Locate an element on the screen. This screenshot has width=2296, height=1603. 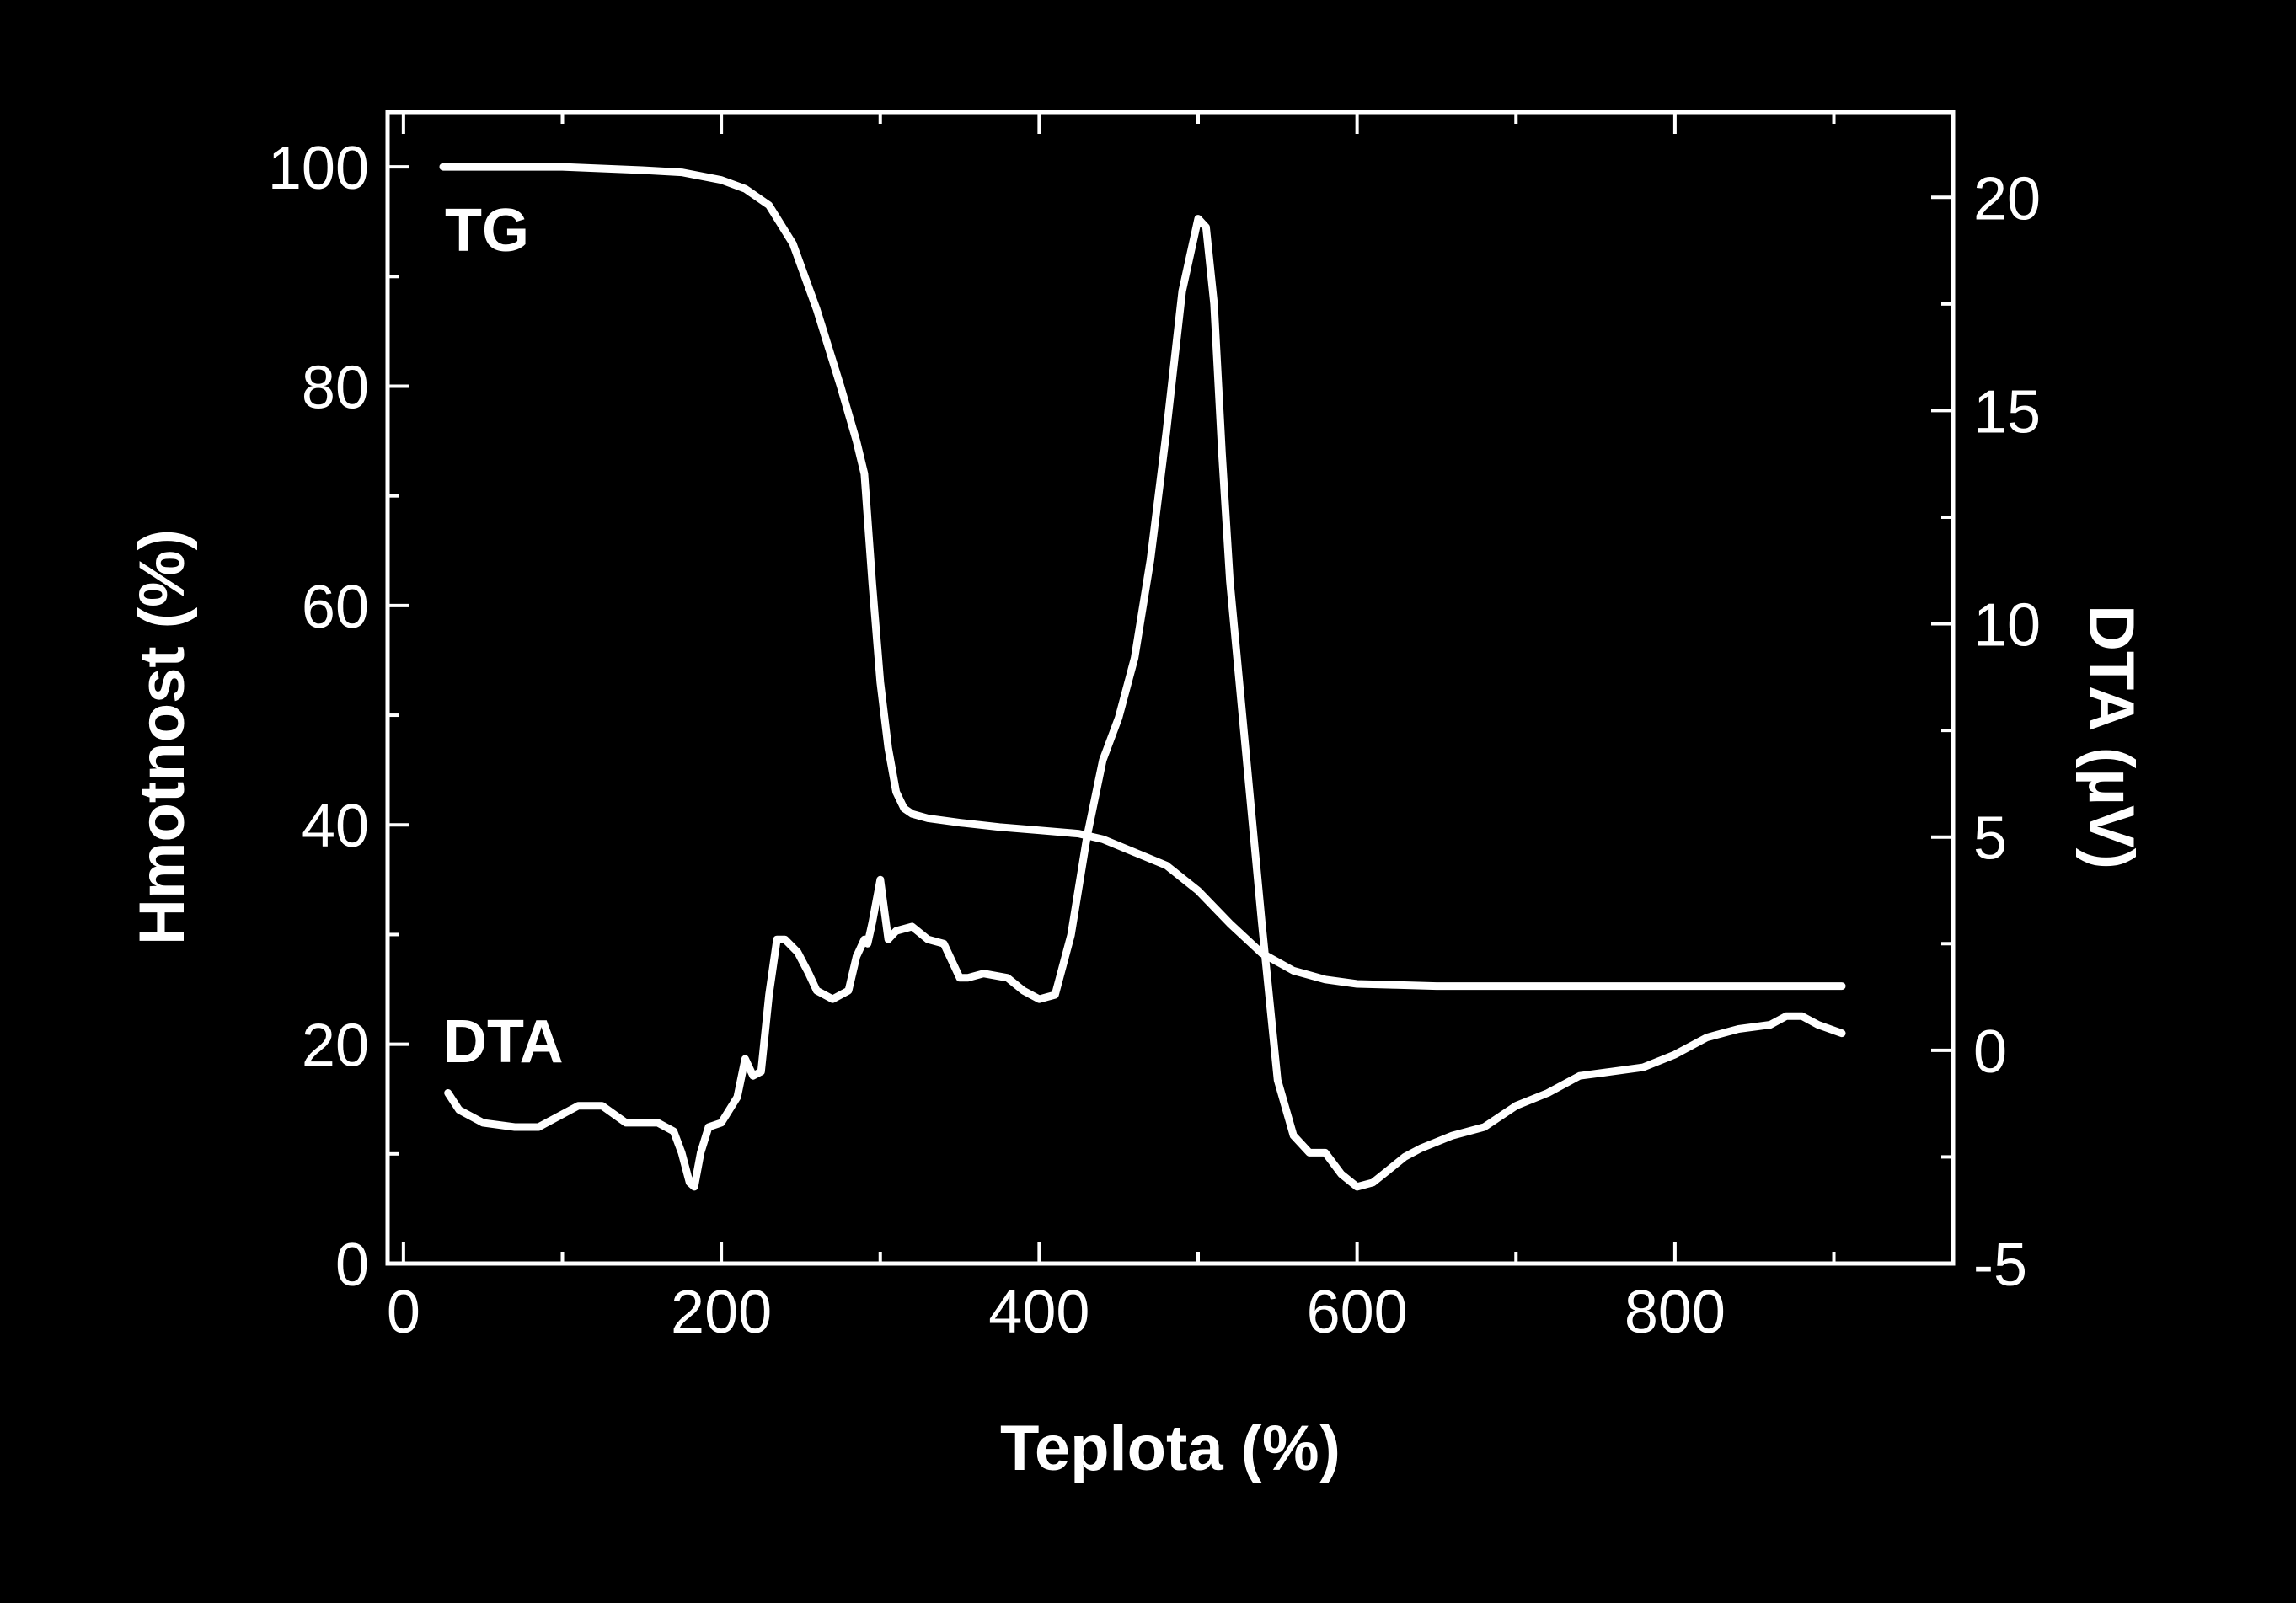
dta-series-label: DTA is located at coordinates (503, 1042).